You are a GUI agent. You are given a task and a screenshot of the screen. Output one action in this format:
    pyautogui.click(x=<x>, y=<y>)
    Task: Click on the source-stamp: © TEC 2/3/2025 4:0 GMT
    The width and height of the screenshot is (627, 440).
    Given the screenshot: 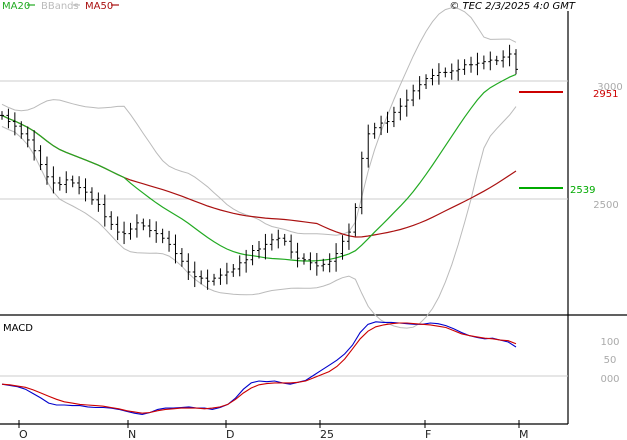 What is the action you would take?
    pyautogui.click(x=512, y=6)
    